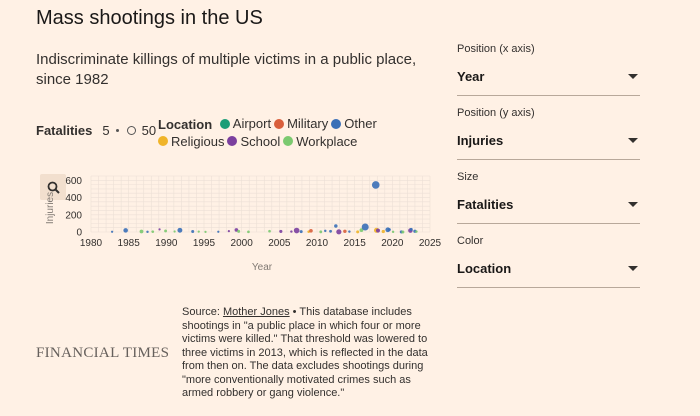 This screenshot has height=416, width=700. I want to click on color-legend-label: Location, so click(185, 124).